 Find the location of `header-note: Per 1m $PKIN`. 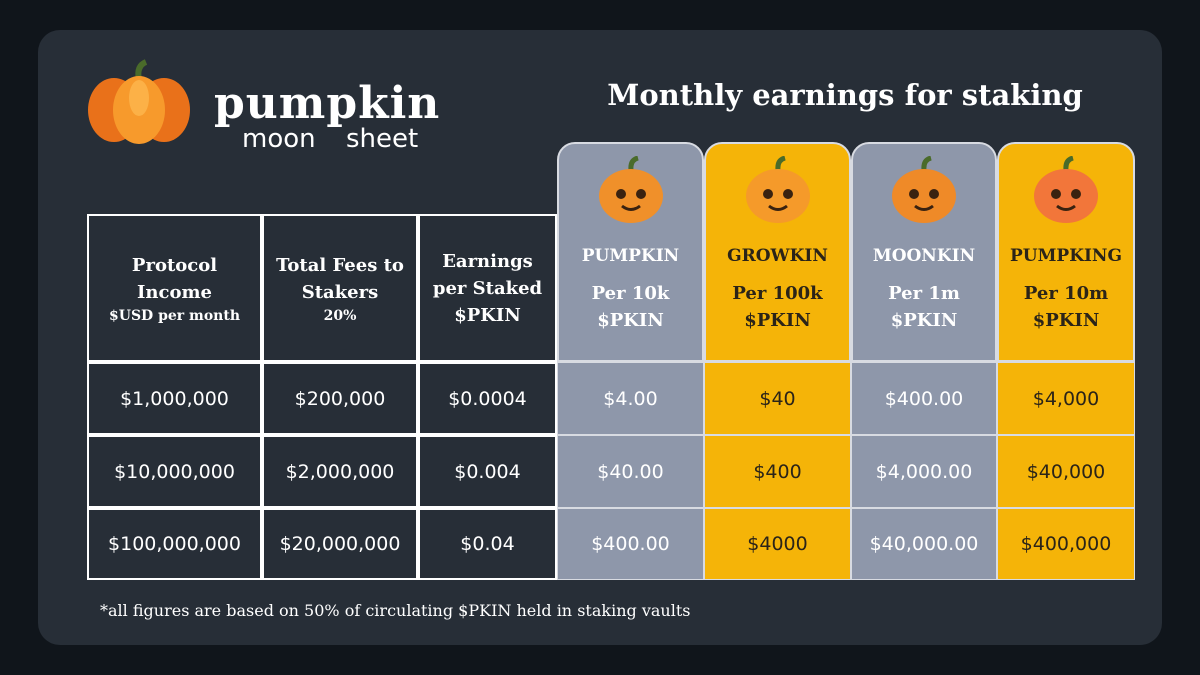

header-note: Per 1m $PKIN is located at coordinates (924, 307).